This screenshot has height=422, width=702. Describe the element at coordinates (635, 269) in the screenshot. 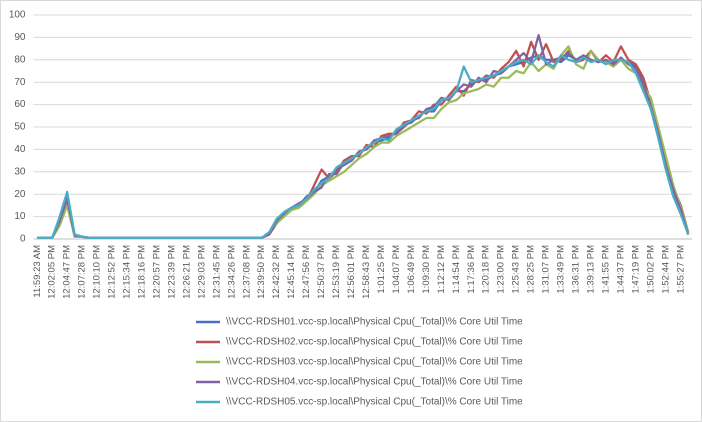

I see `x-tick-label: 1:47:19 PM` at that location.